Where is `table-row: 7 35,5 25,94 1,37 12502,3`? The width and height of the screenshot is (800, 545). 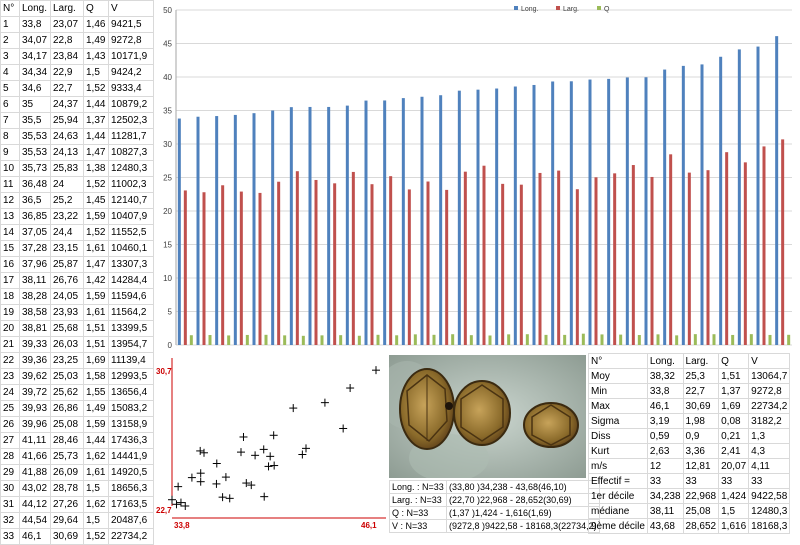 table-row: 7 35,5 25,94 1,37 12502,3 is located at coordinates (77, 120).